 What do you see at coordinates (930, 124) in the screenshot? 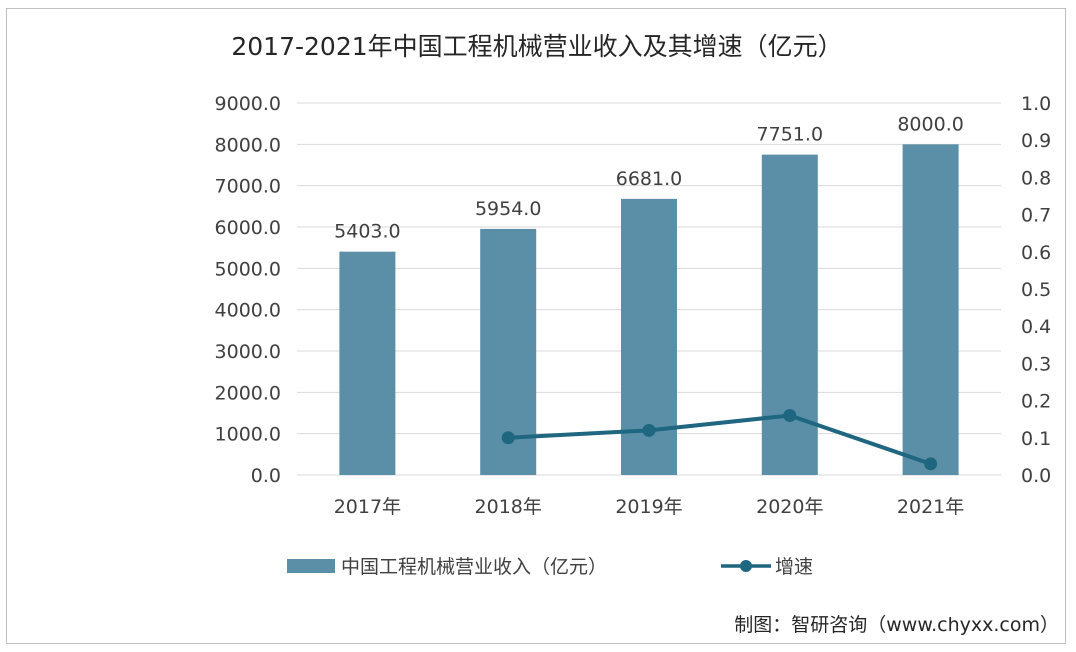
I see `bar-value-label: 8000.0` at bounding box center [930, 124].